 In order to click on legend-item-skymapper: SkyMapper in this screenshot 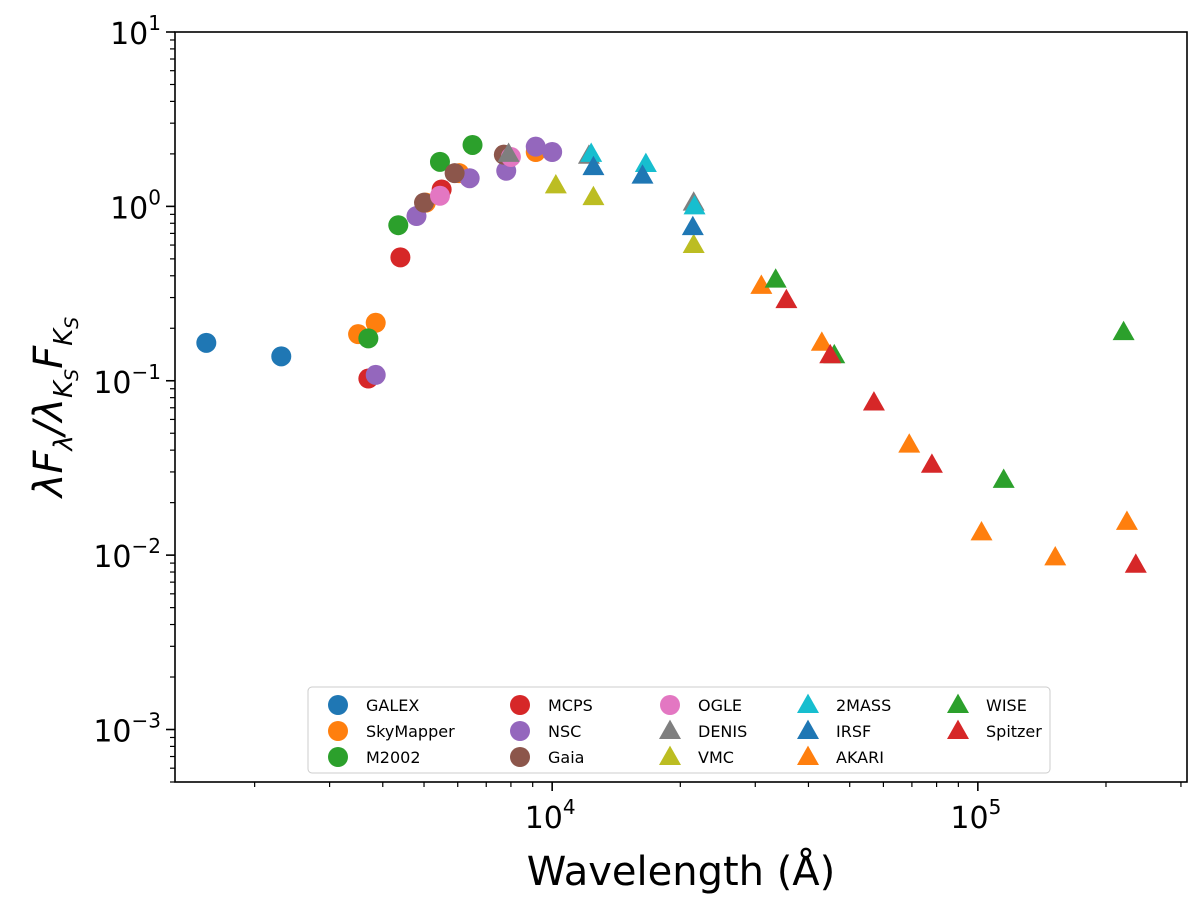, I will do `click(391, 731)`.